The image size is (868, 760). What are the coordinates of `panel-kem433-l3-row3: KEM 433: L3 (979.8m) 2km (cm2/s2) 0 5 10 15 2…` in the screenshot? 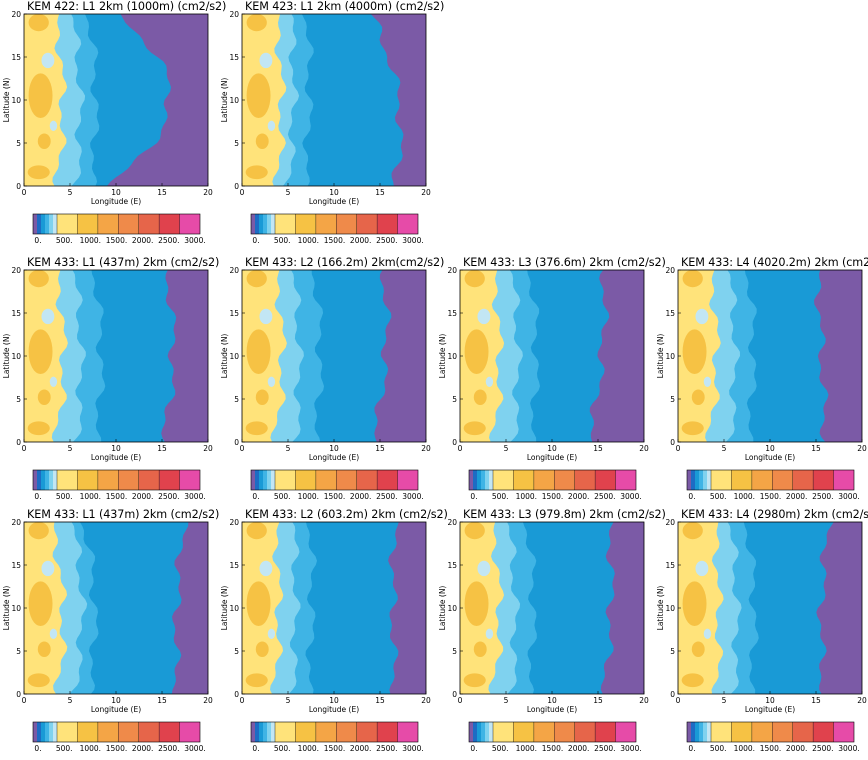 It's located at (551, 633).